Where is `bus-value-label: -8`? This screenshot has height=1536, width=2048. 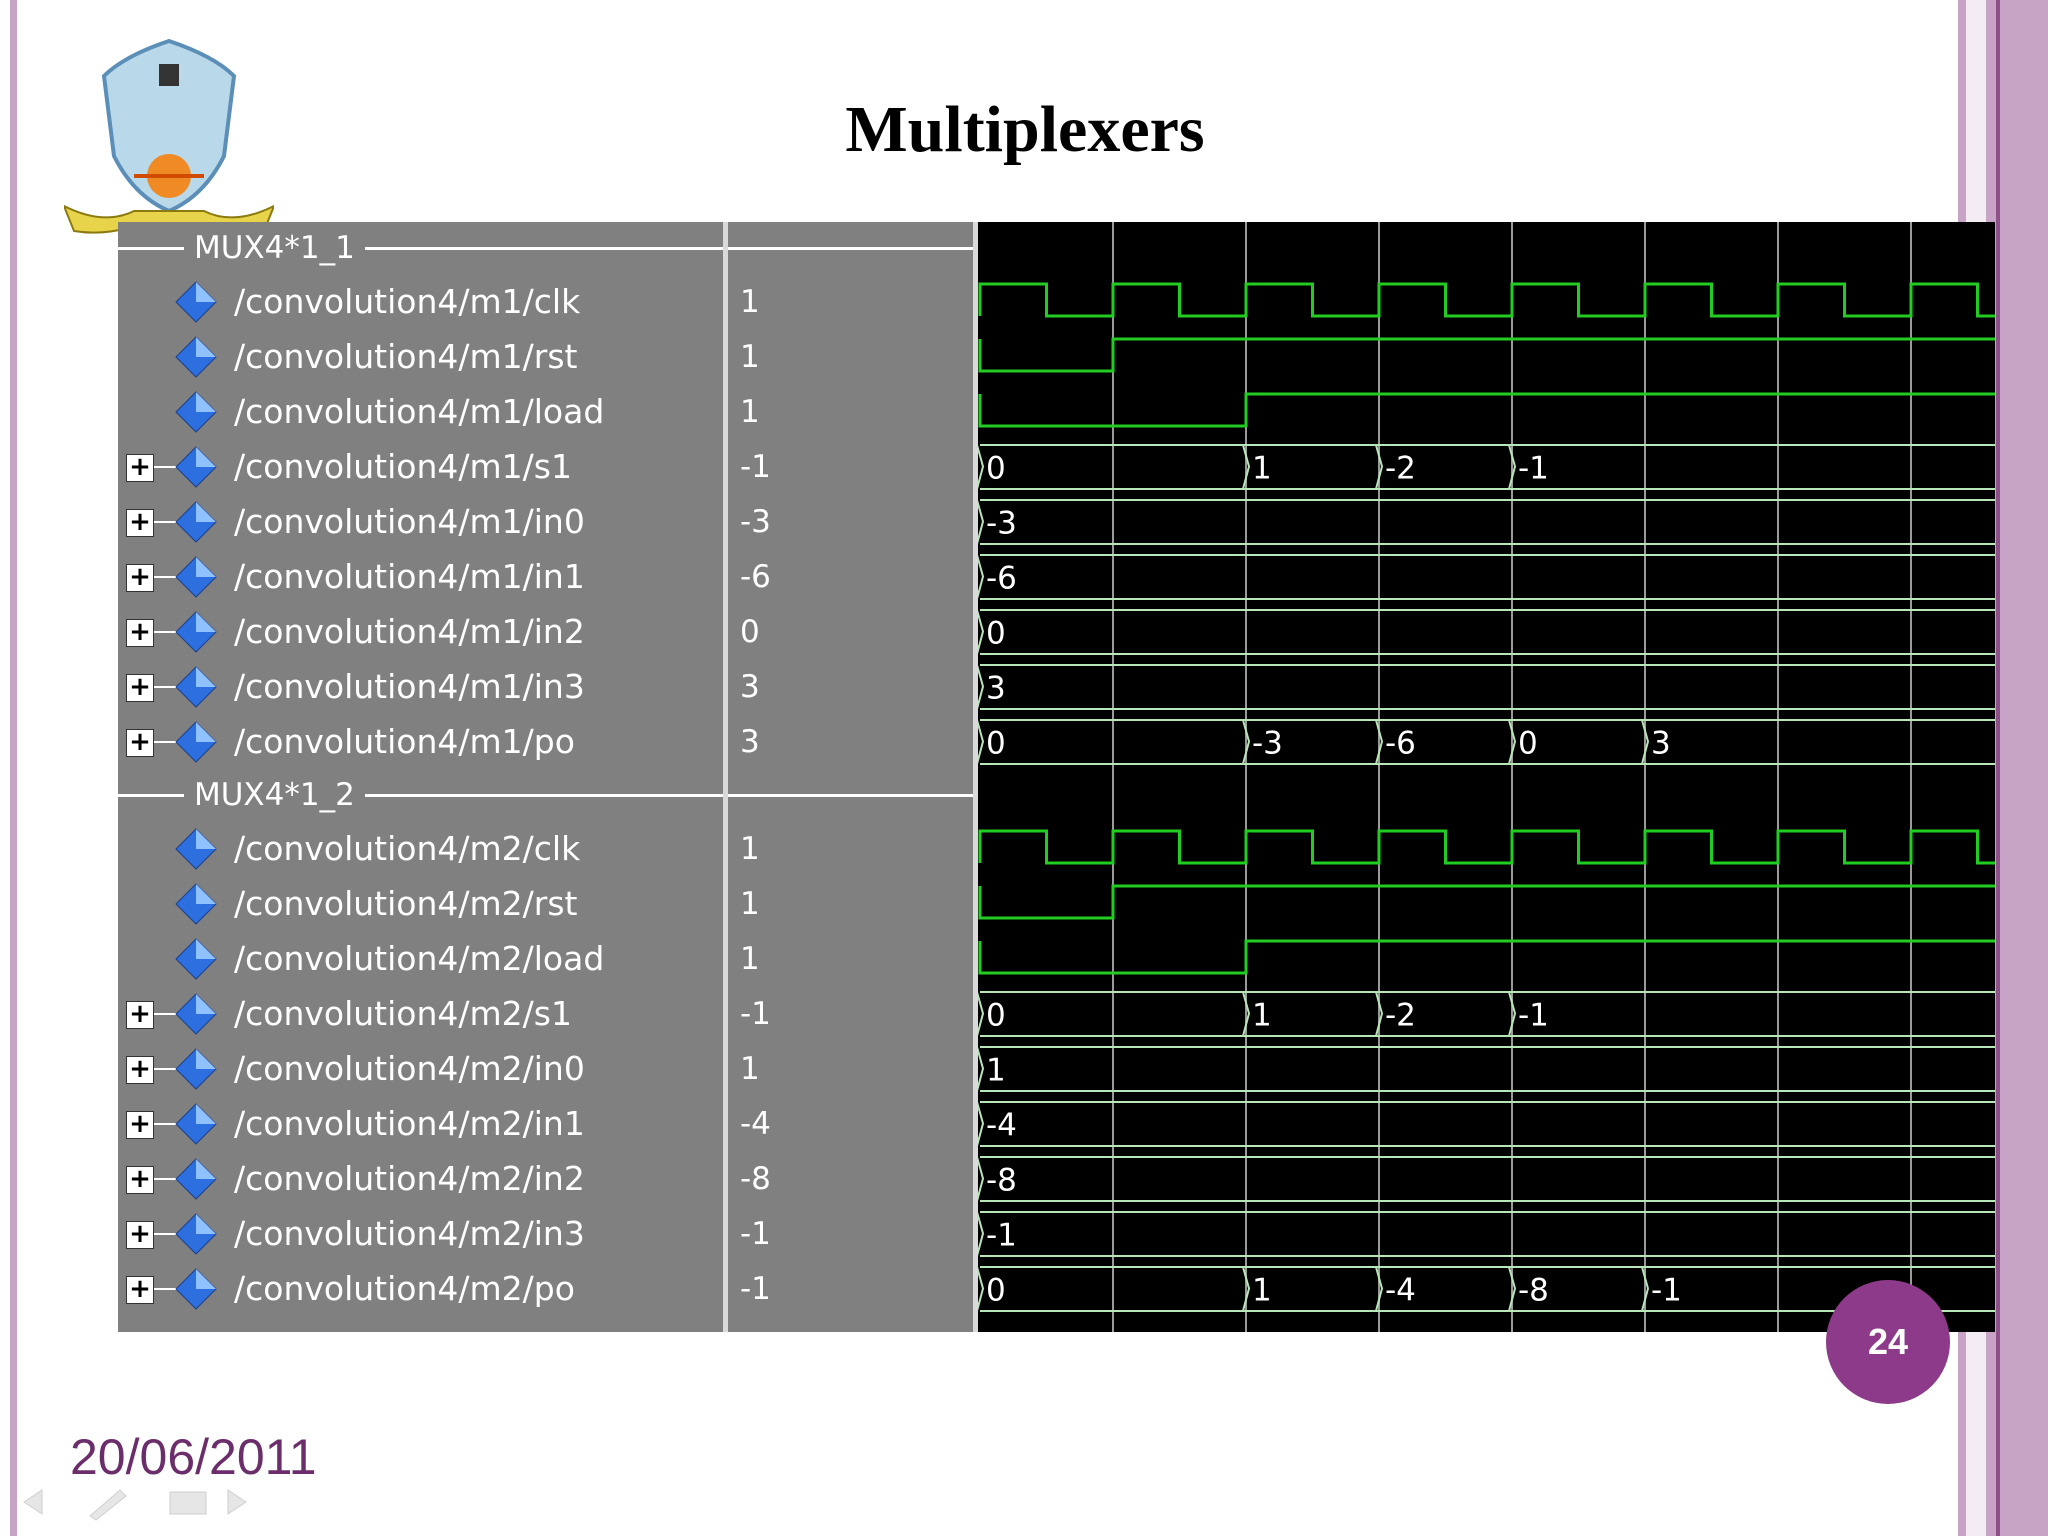
bus-value-label: -8 is located at coordinates (1533, 1291).